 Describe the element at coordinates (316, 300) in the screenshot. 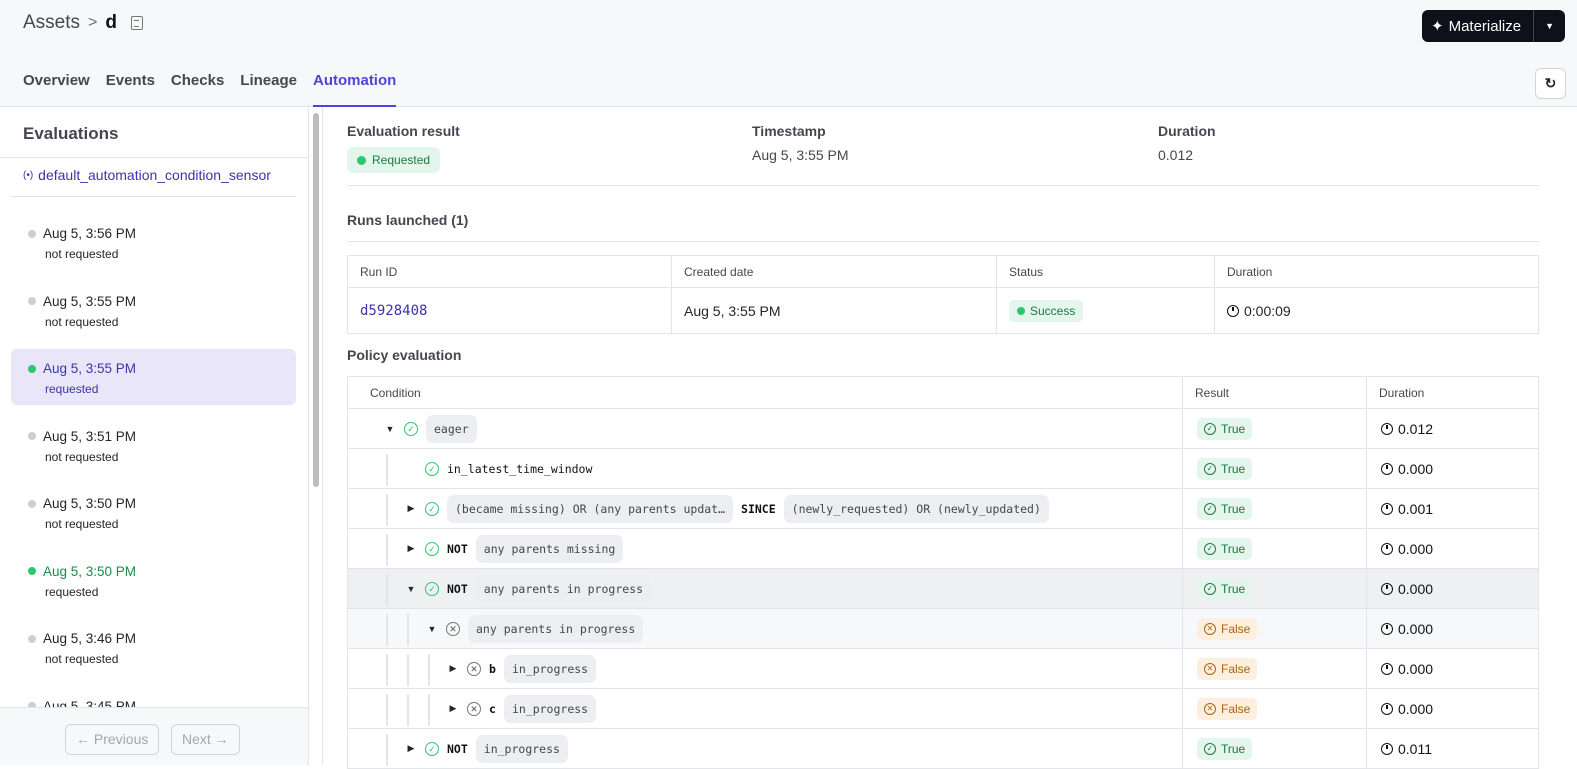

I see `scrollbar-thumb` at that location.